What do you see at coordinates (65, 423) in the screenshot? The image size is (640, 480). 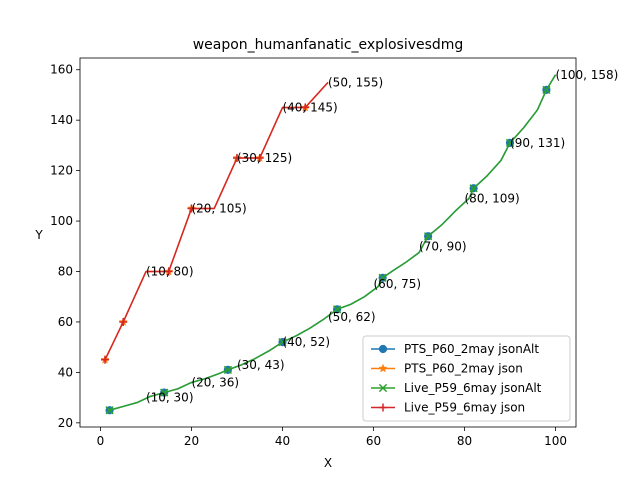 I see `y-tick-label: 20` at bounding box center [65, 423].